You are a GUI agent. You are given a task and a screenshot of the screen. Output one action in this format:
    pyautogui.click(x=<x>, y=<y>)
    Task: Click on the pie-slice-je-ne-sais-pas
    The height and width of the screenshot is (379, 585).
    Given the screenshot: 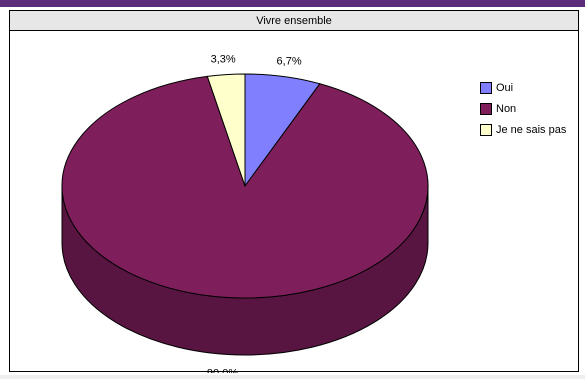 What is the action you would take?
    pyautogui.click(x=226, y=130)
    